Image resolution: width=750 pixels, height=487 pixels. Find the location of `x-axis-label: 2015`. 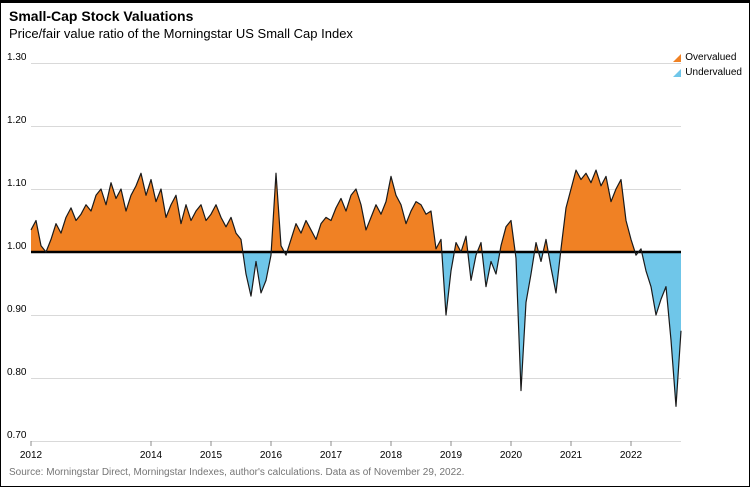

x-axis-label: 2015 is located at coordinates (211, 455).